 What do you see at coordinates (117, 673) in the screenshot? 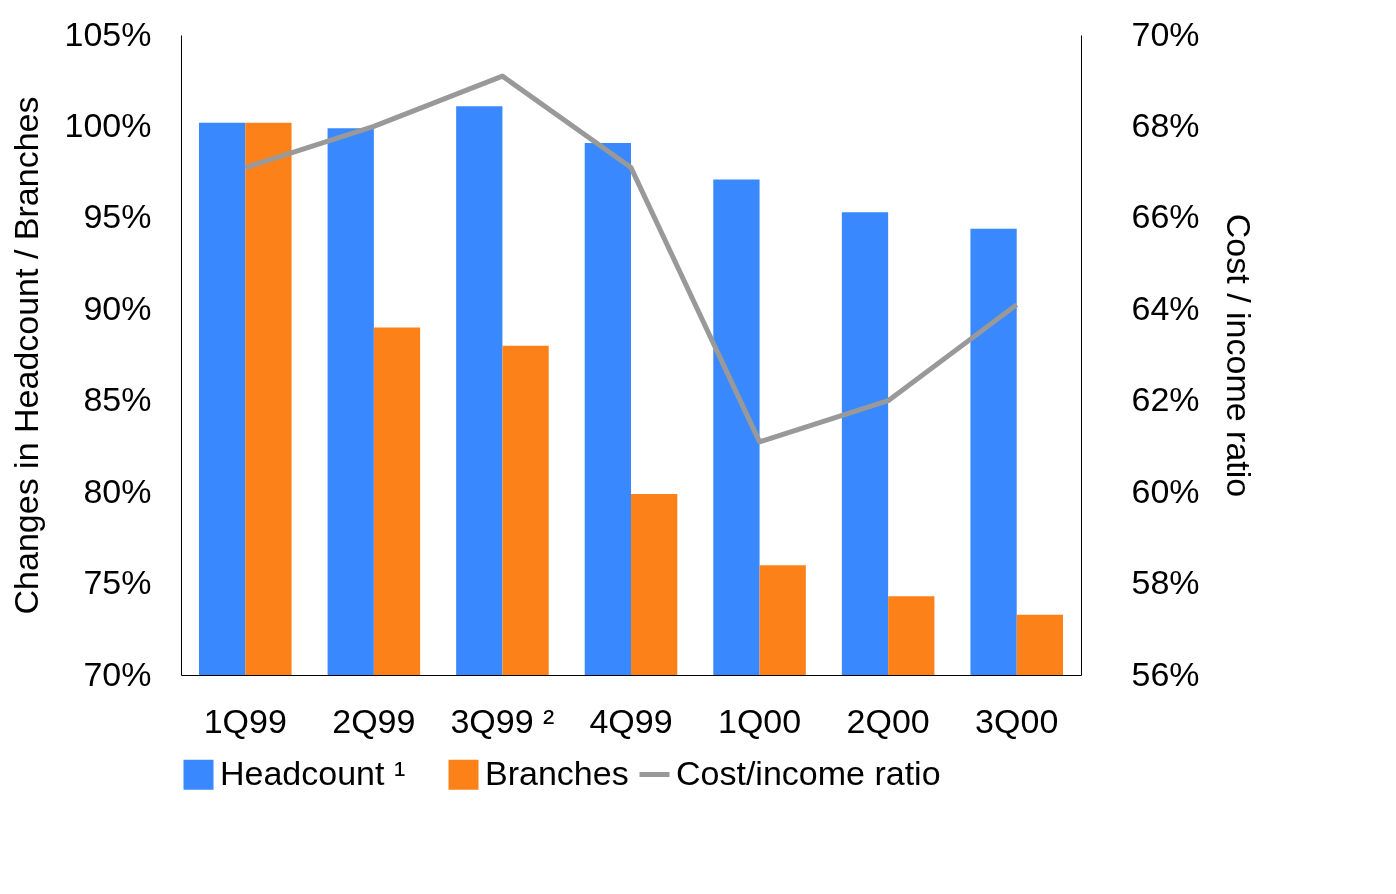
I see `y-tick-label: 70%` at bounding box center [117, 673].